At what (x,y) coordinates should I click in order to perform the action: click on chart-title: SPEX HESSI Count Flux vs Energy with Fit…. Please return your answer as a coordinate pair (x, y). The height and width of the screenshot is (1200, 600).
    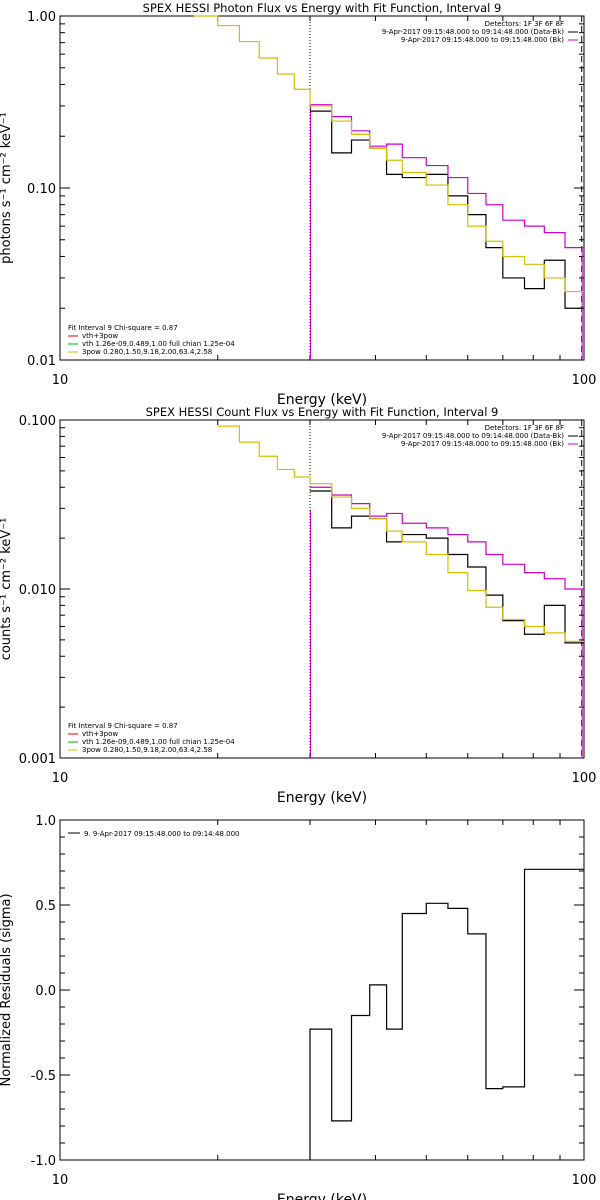
    Looking at the image, I should click on (322, 412).